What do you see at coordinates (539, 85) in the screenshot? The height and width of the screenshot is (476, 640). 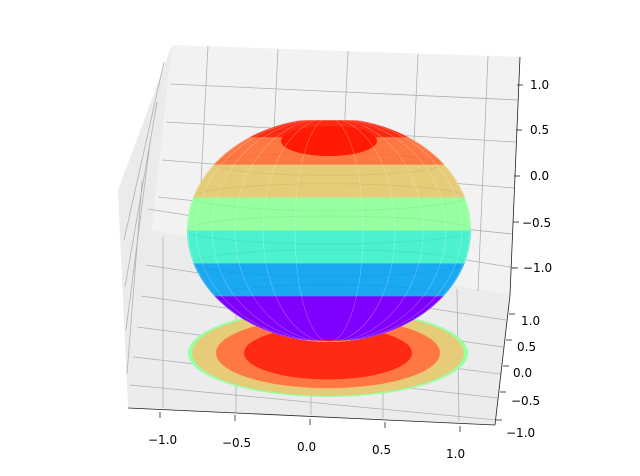 I see `z-tick-label: 1.0` at bounding box center [539, 85].